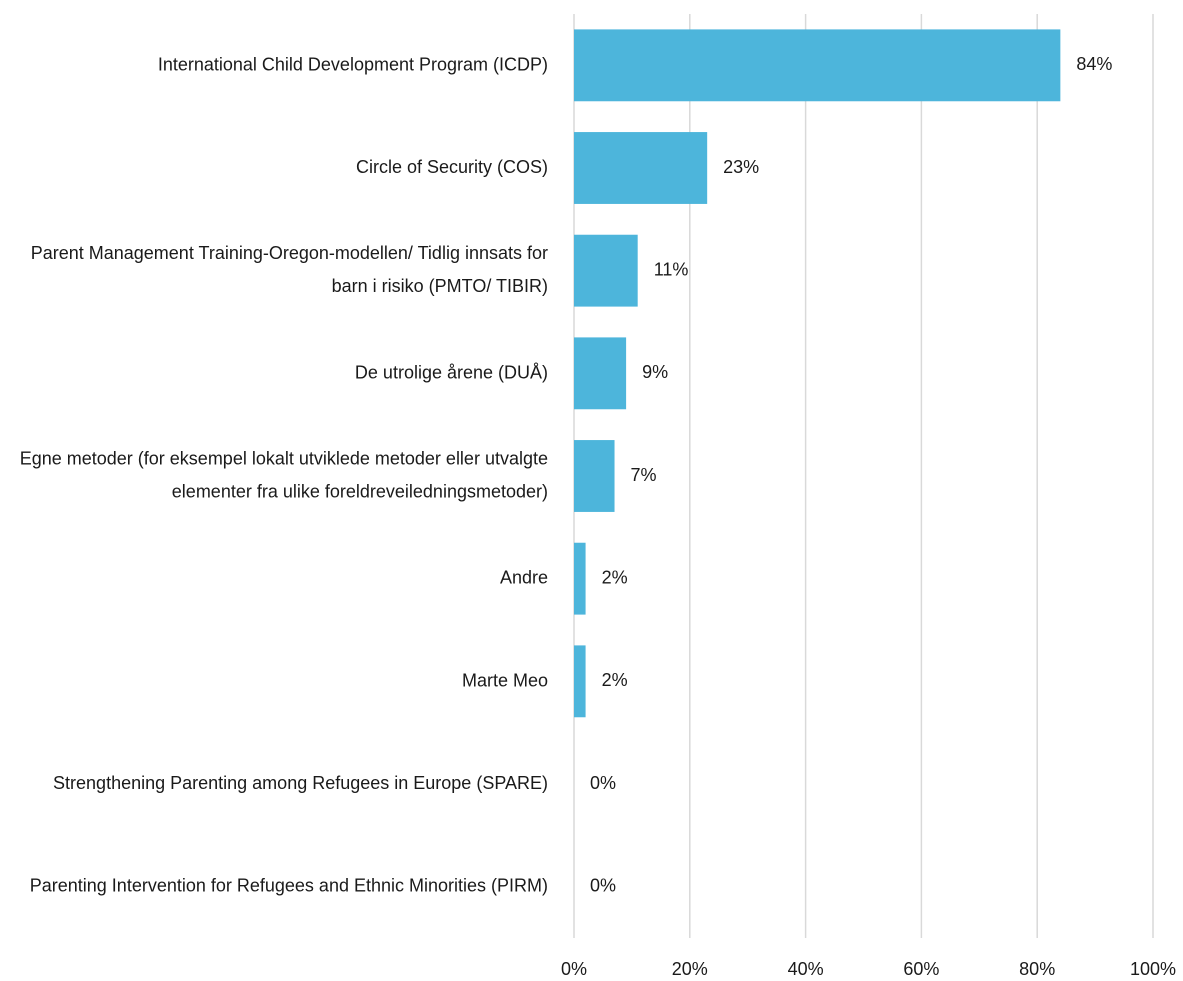  What do you see at coordinates (644, 475) in the screenshot?
I see `value-label: 7%` at bounding box center [644, 475].